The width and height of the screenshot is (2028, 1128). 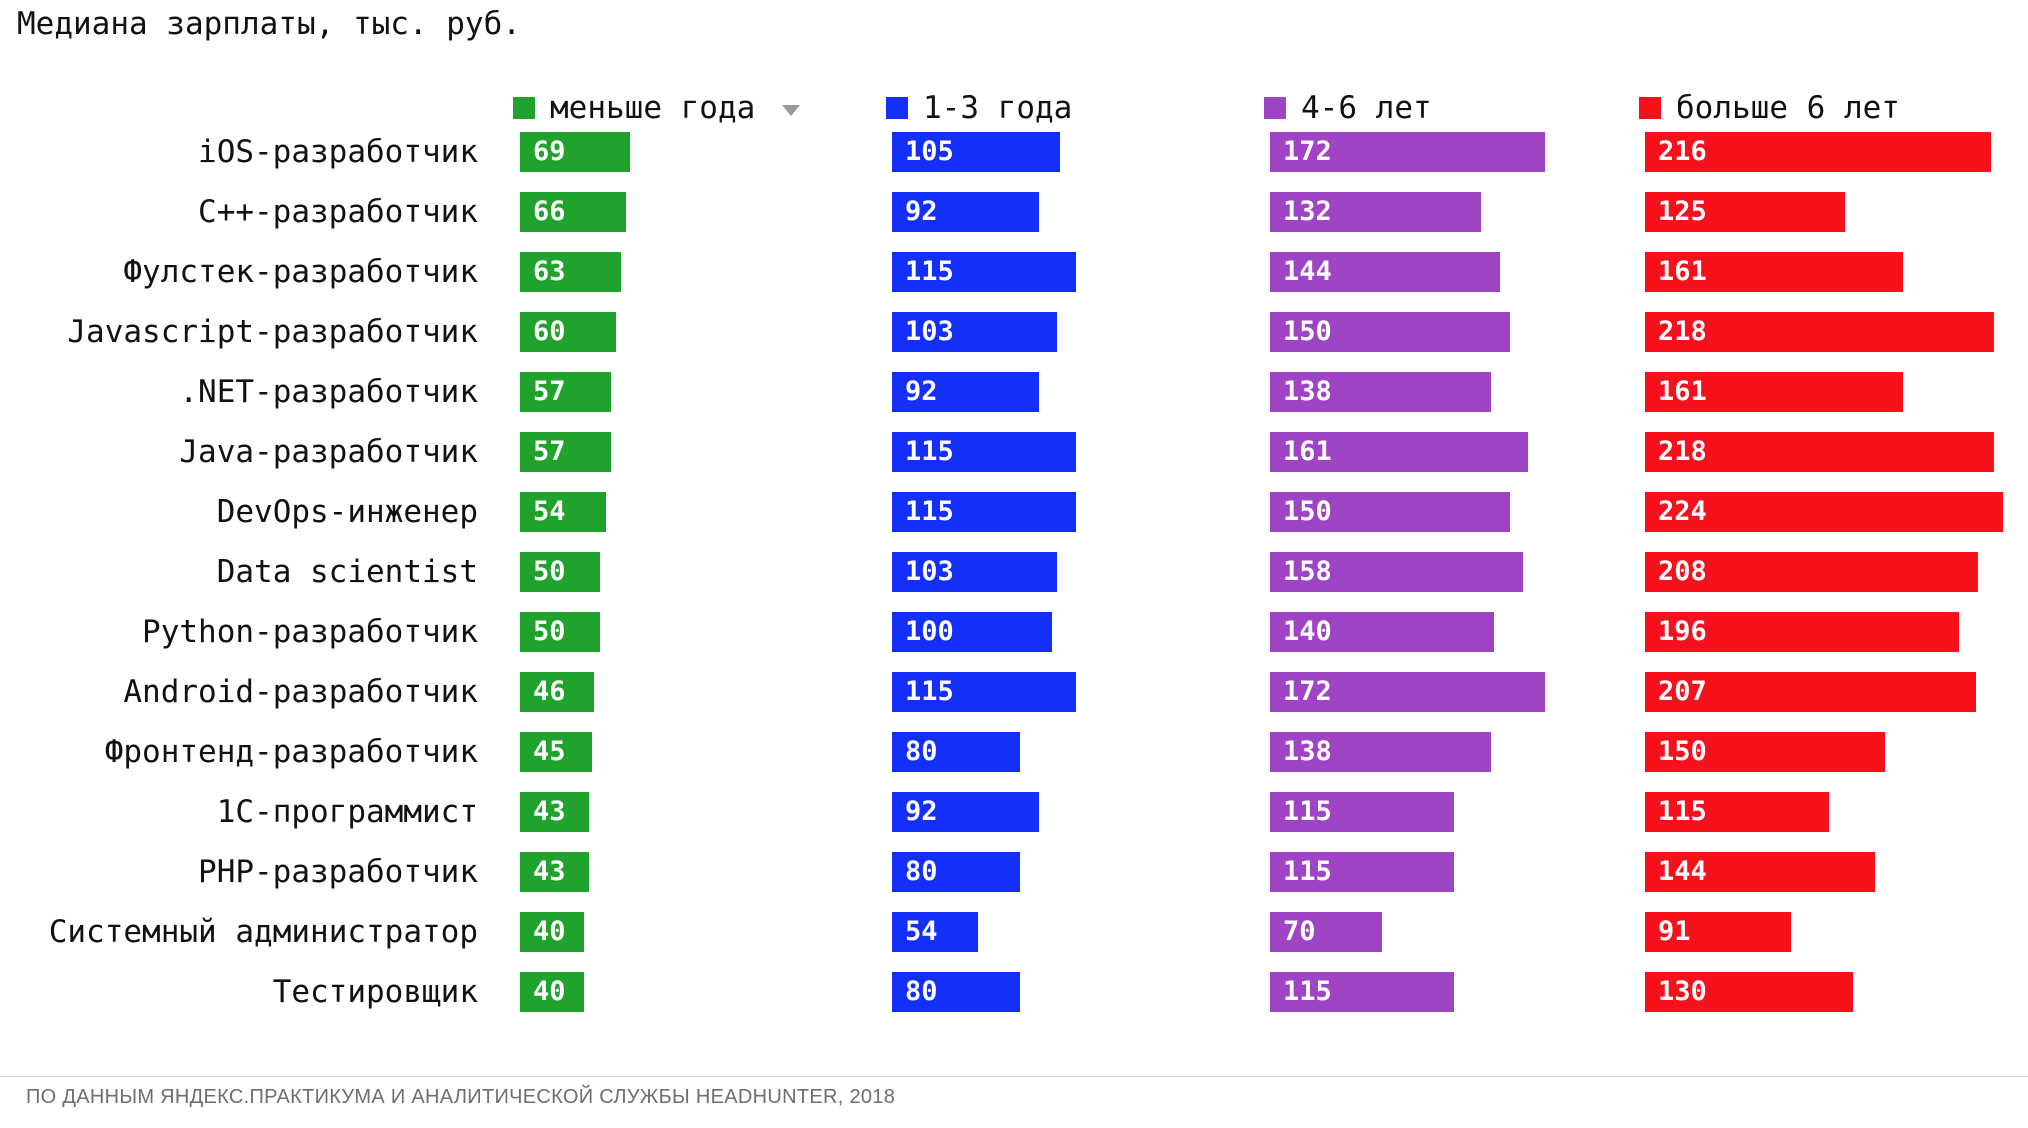 I want to click on bar: 144, so click(x=1760, y=872).